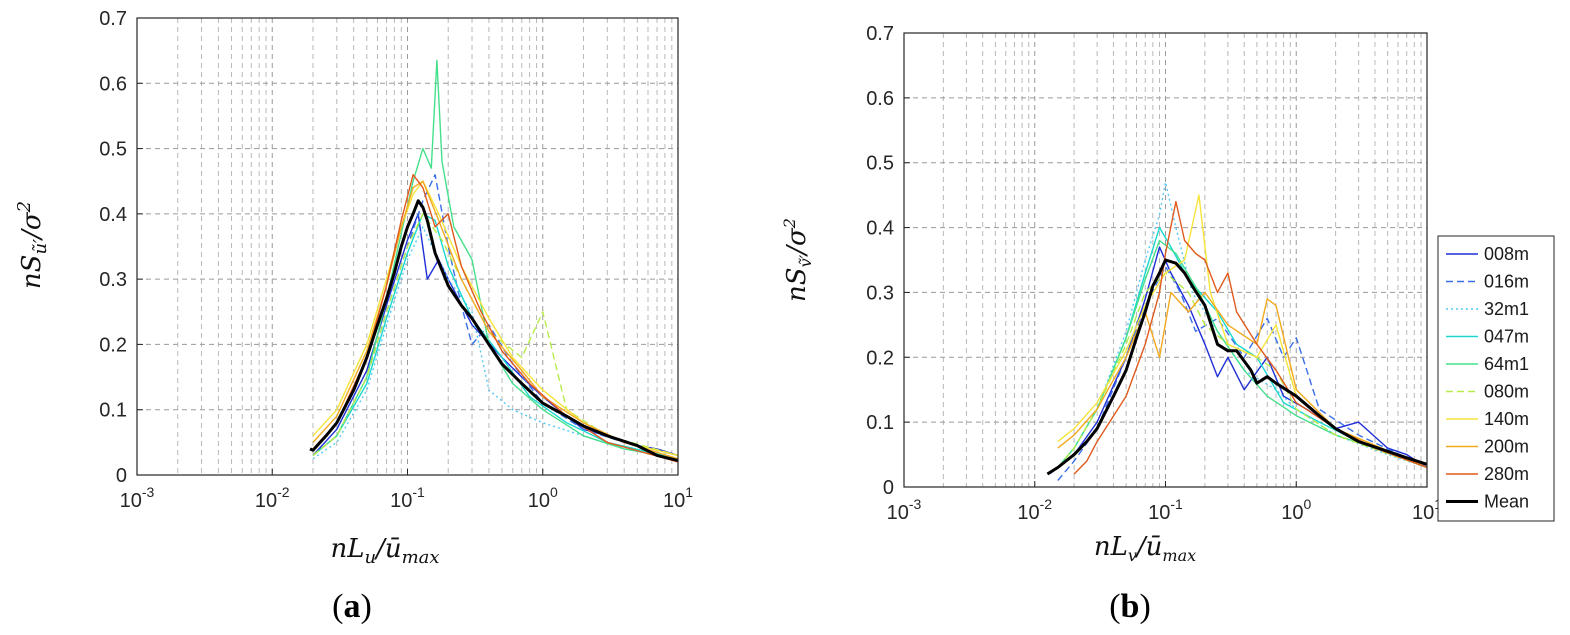 The height and width of the screenshot is (635, 1570). What do you see at coordinates (678, 498) in the screenshot?
I see `x-tick-label: 10¹` at bounding box center [678, 498].